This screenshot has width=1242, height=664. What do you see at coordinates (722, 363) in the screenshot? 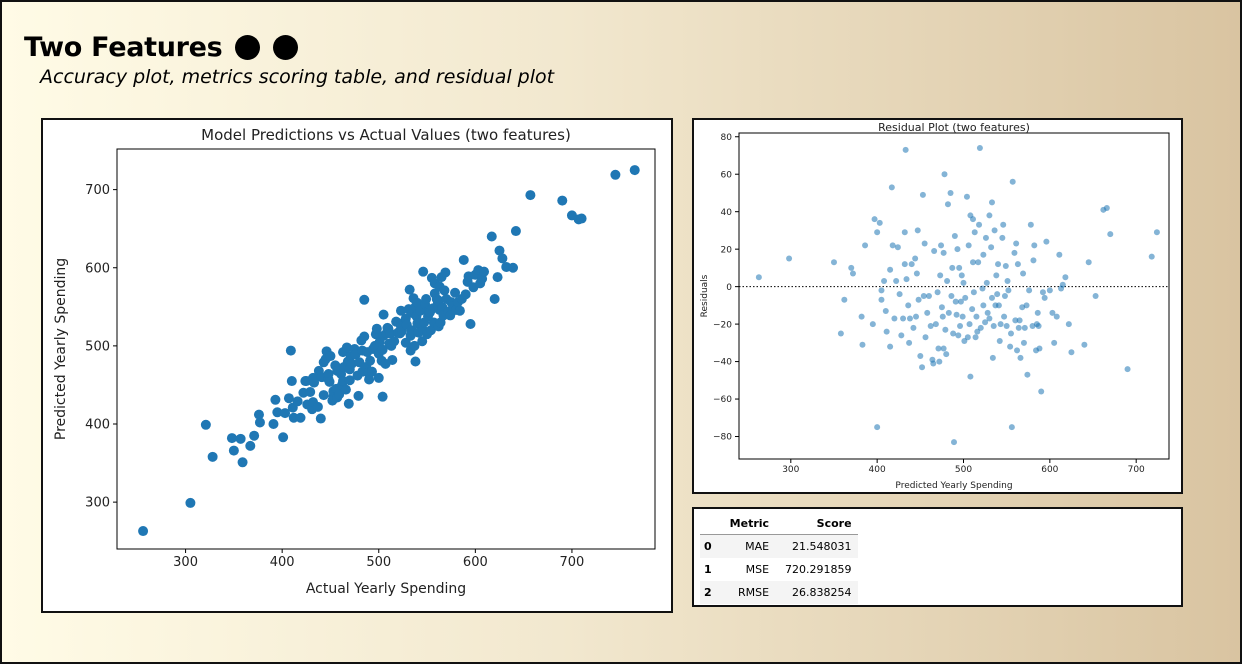
I see `y-tick-label: −40` at bounding box center [722, 363].